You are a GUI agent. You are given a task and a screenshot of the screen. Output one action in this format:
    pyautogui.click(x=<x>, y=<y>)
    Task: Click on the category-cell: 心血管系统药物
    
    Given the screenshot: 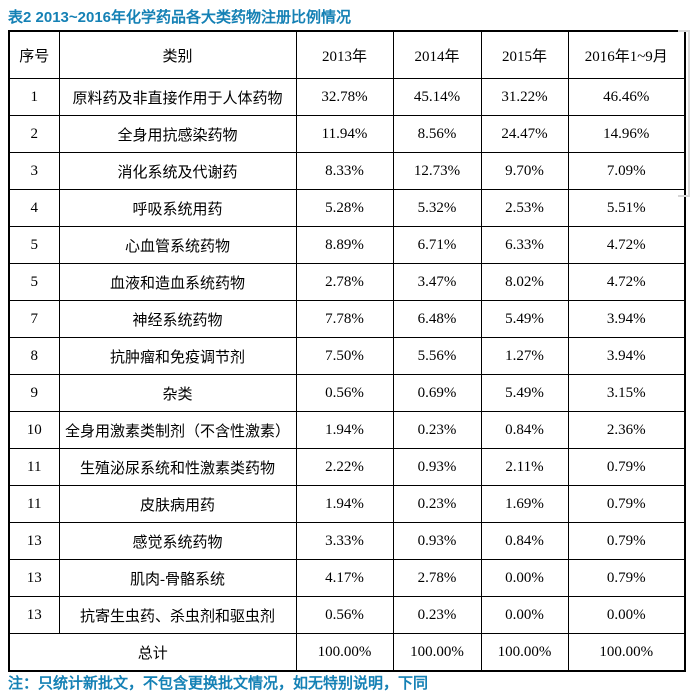 What is the action you would take?
    pyautogui.click(x=177, y=245)
    